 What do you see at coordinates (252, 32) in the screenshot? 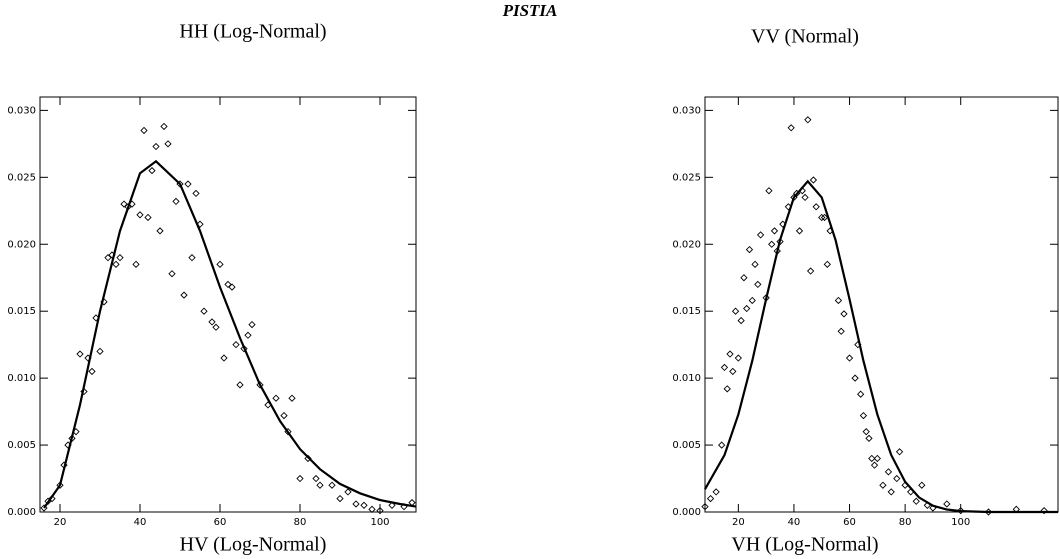
I see `panel-title: HH (Log-Normal)` at bounding box center [252, 32].